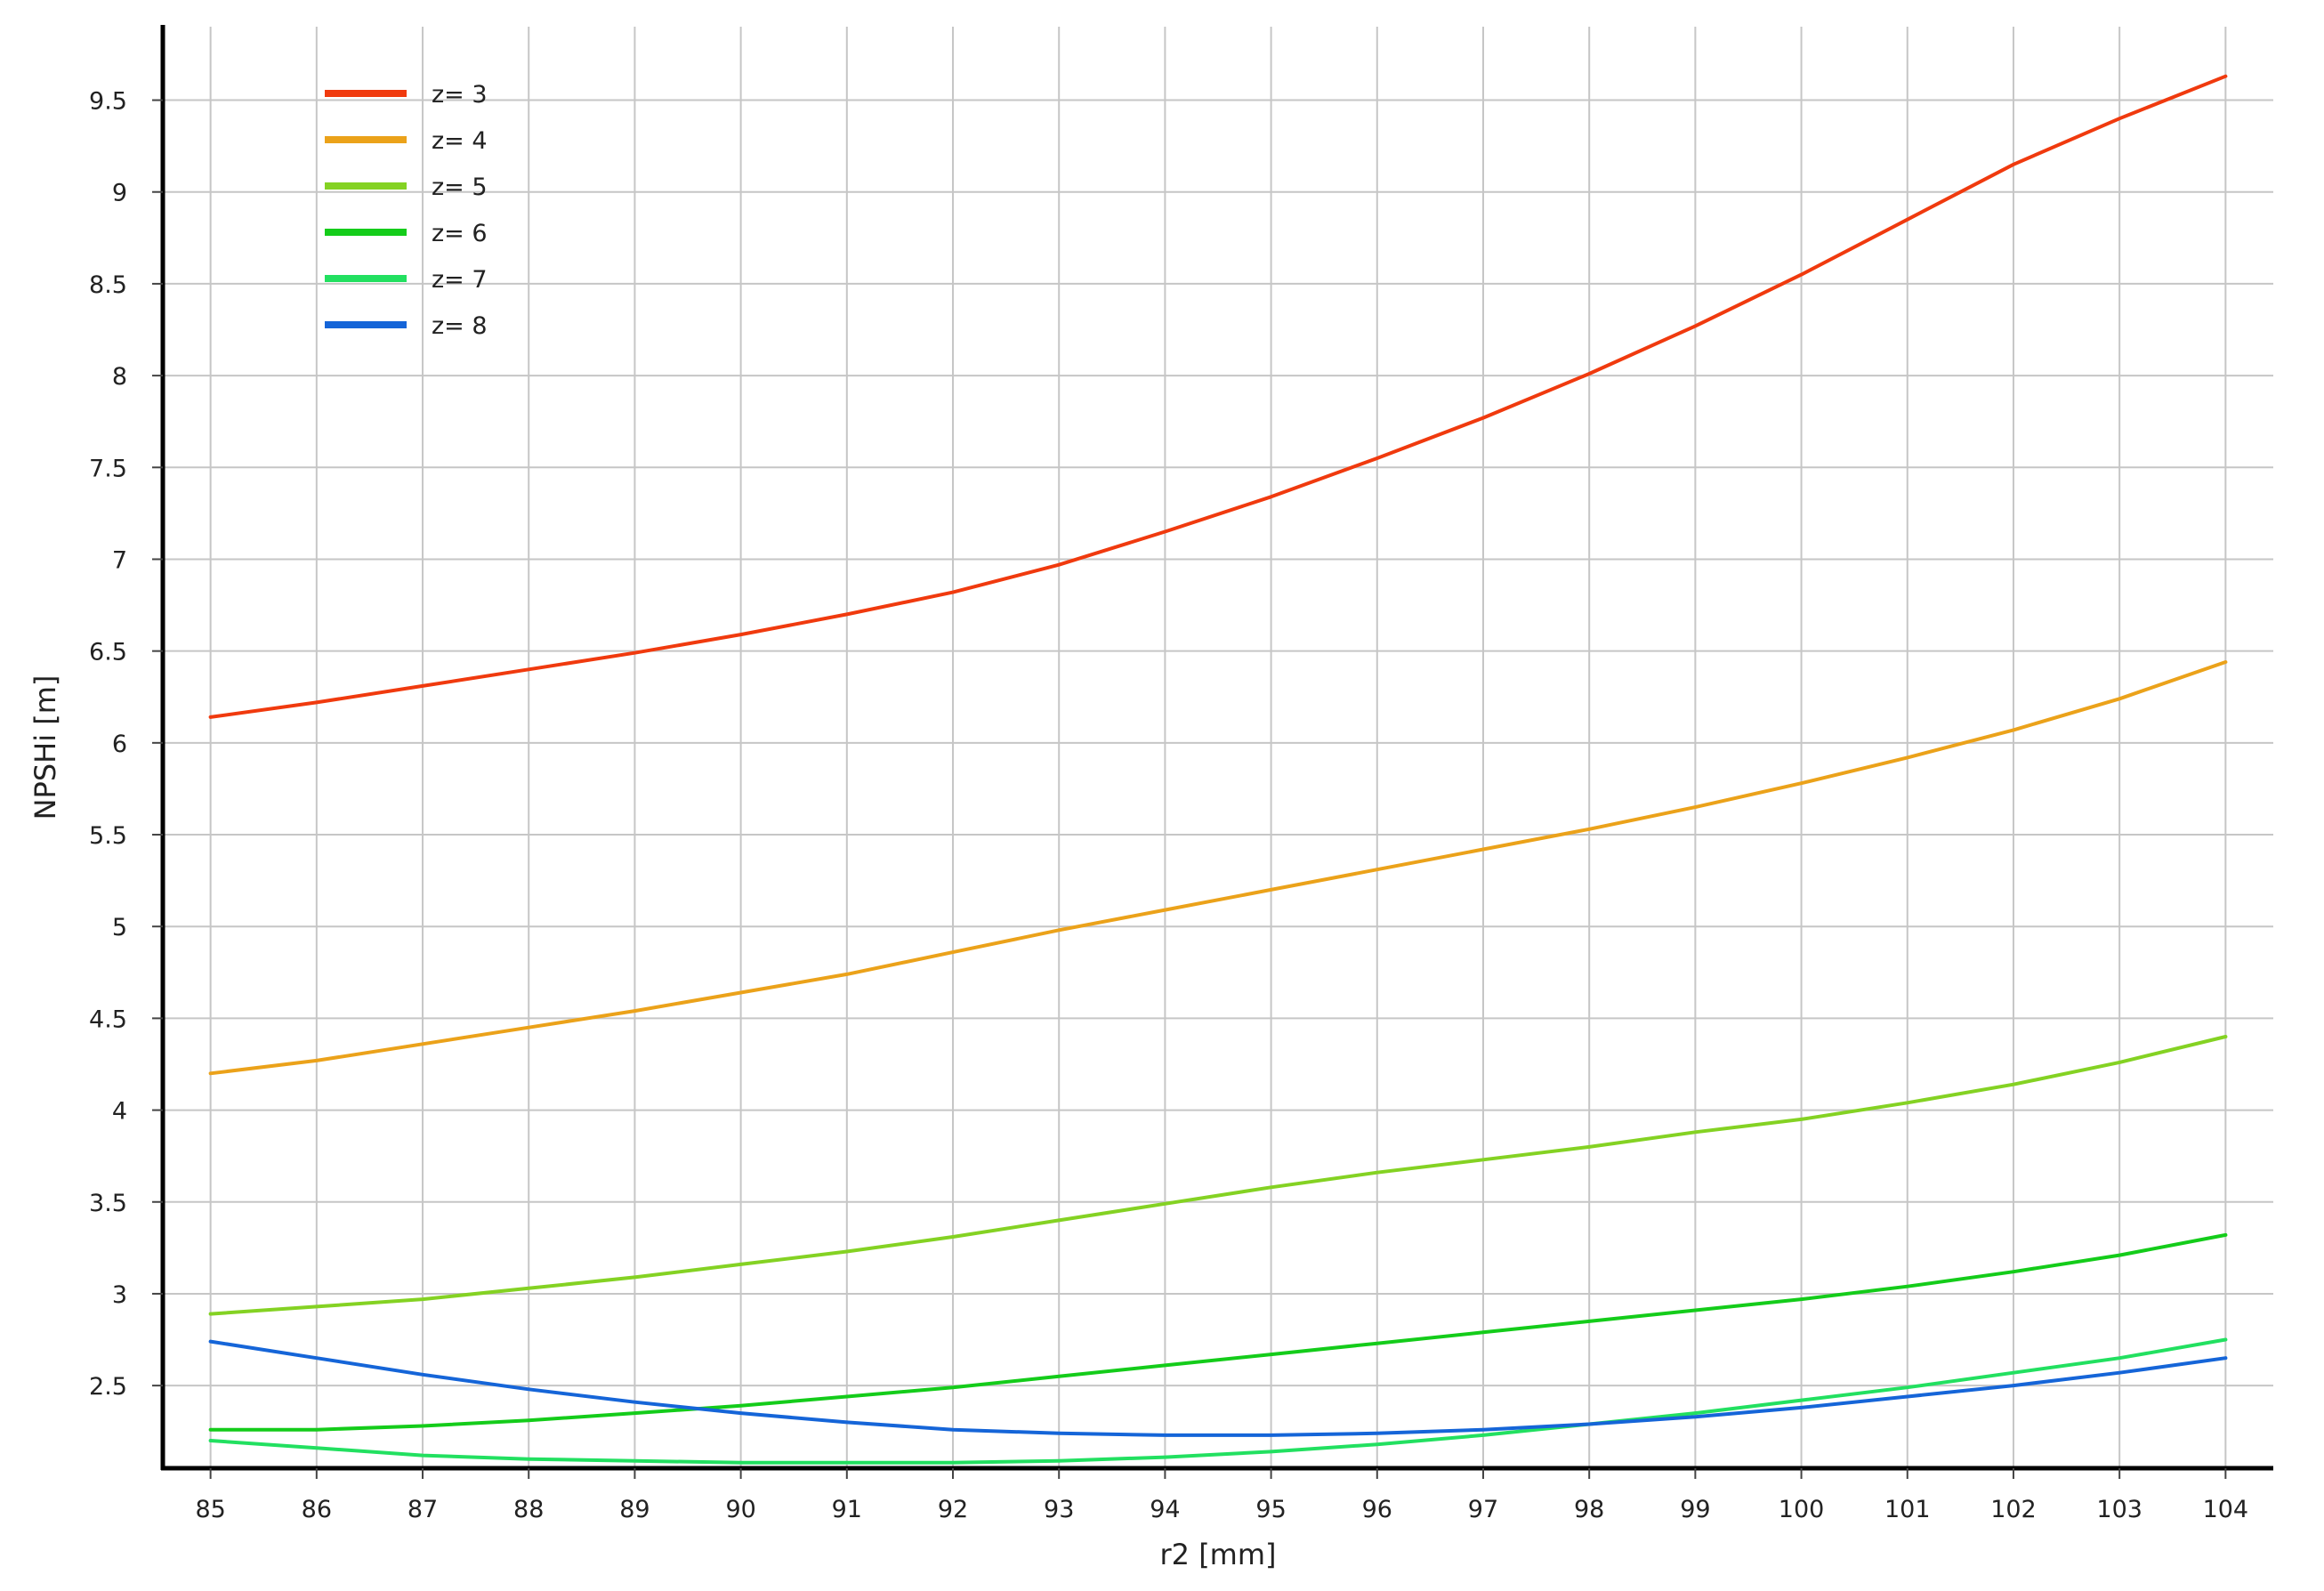 Image resolution: width=2324 pixels, height=1591 pixels. Describe the element at coordinates (119, 377) in the screenshot. I see `y-tick-label: 8` at that location.